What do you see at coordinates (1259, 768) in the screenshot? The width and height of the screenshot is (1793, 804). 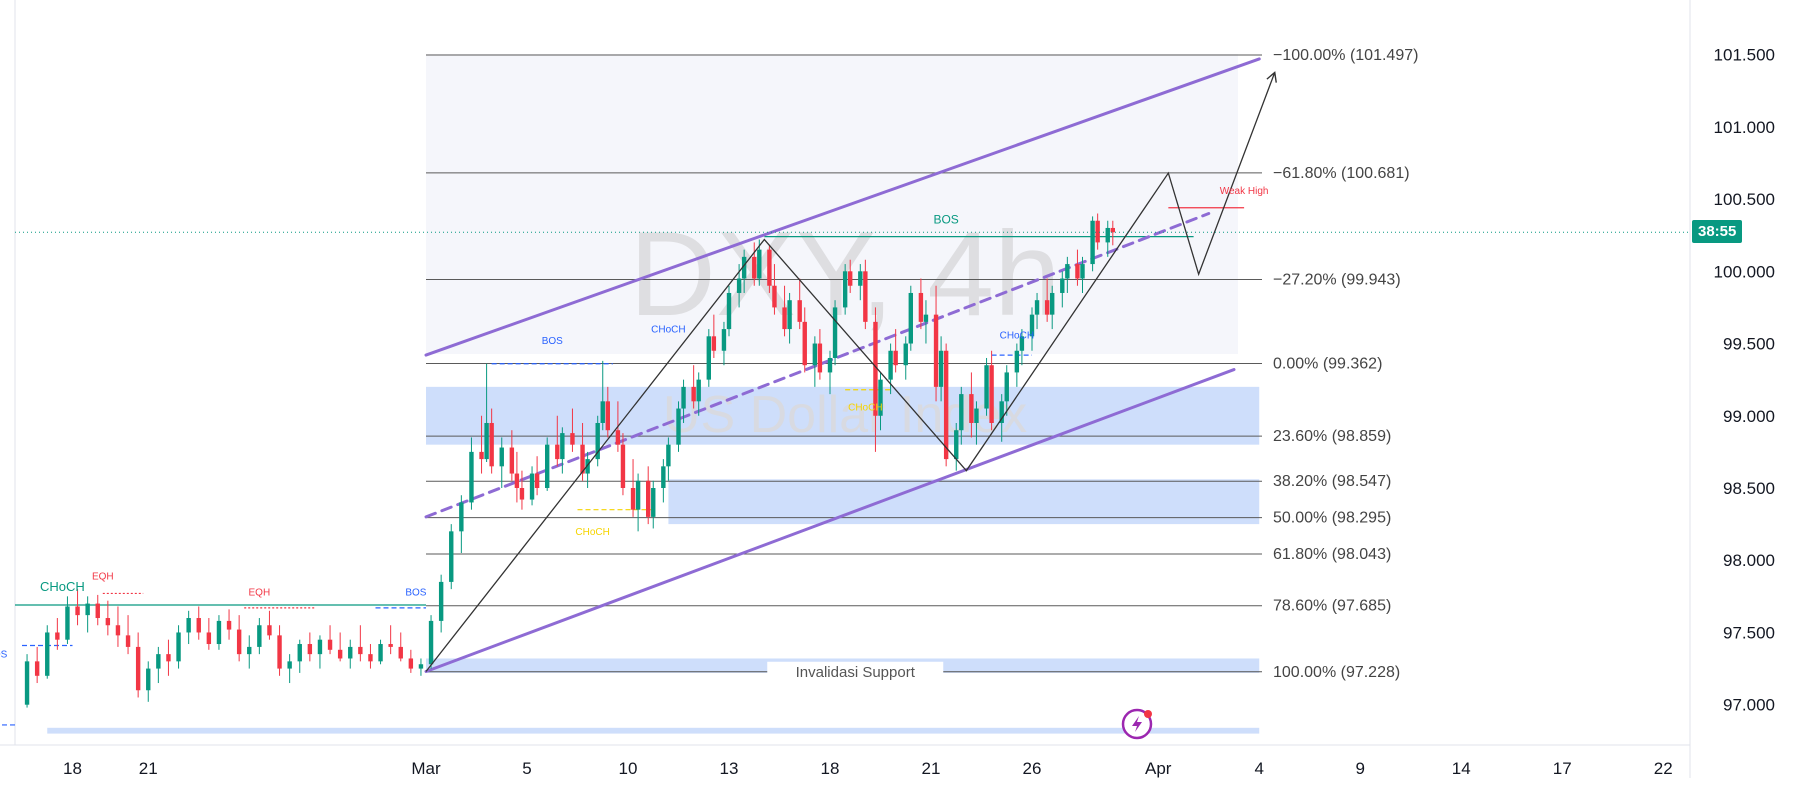 I see `x-tick-label: 4` at bounding box center [1259, 768].